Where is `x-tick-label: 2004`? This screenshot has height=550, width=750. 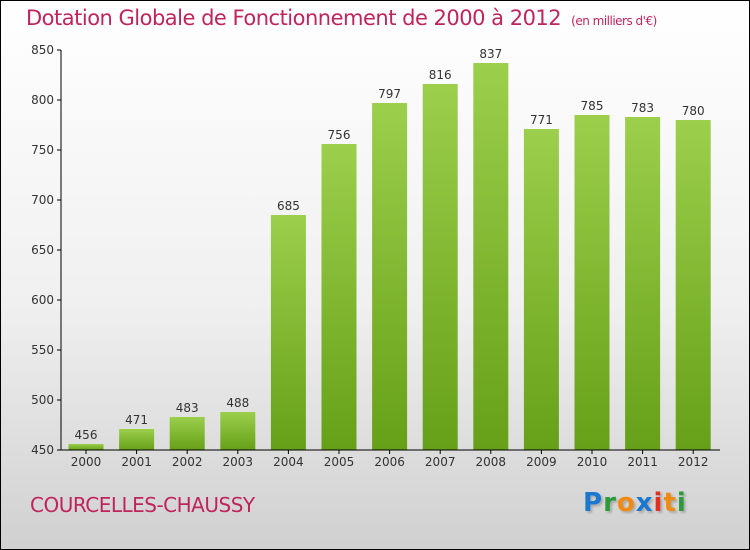
x-tick-label: 2004 is located at coordinates (288, 462).